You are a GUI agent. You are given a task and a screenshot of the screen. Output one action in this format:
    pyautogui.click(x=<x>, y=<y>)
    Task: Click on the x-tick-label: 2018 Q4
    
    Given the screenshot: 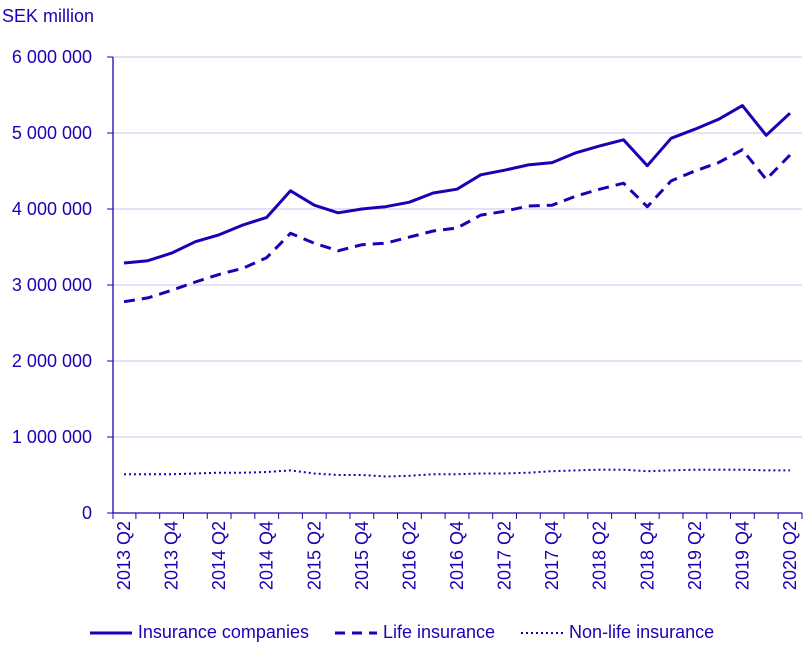 What is the action you would take?
    pyautogui.click(x=647, y=555)
    